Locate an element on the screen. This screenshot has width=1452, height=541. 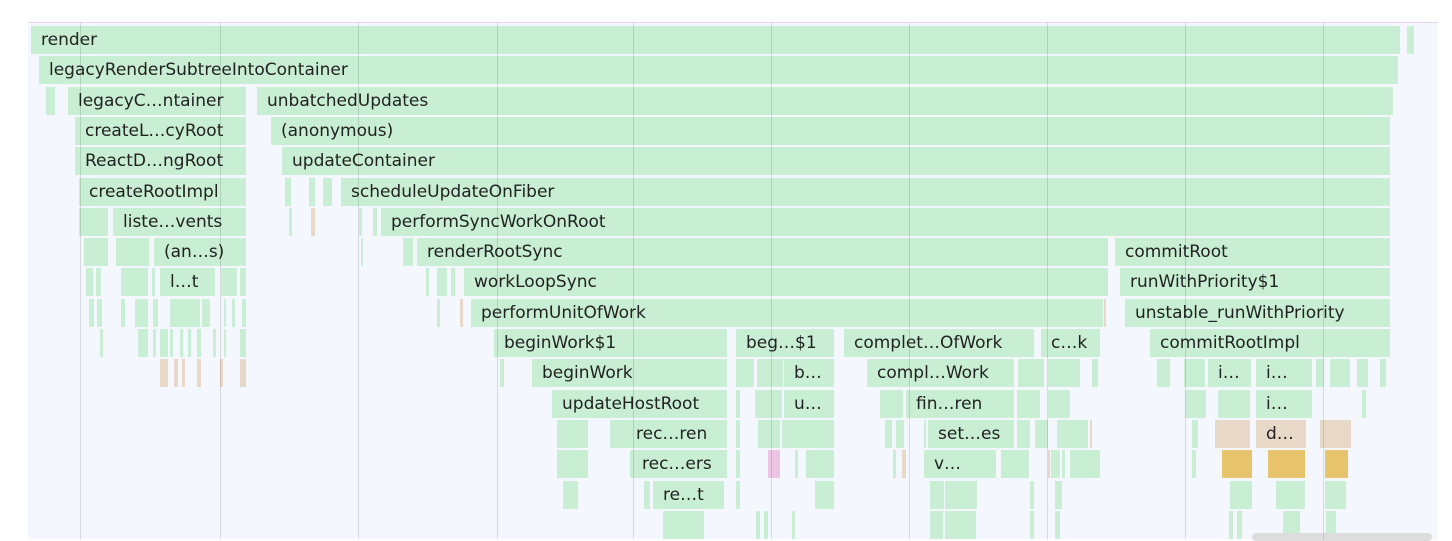
flame-frame: createRootImpl is located at coordinates (162, 191).